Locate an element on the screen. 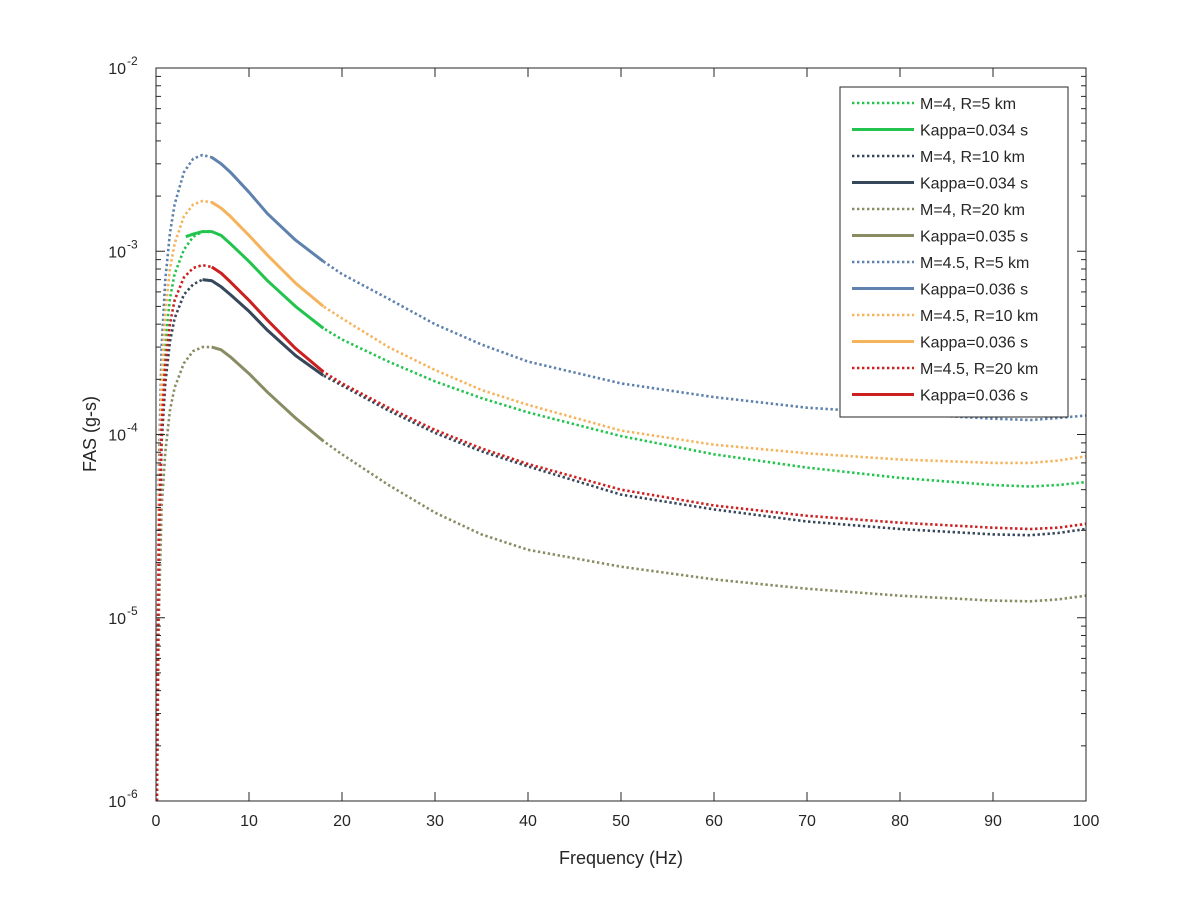  y-tick-exponent: -5 is located at coordinates (132, 611).